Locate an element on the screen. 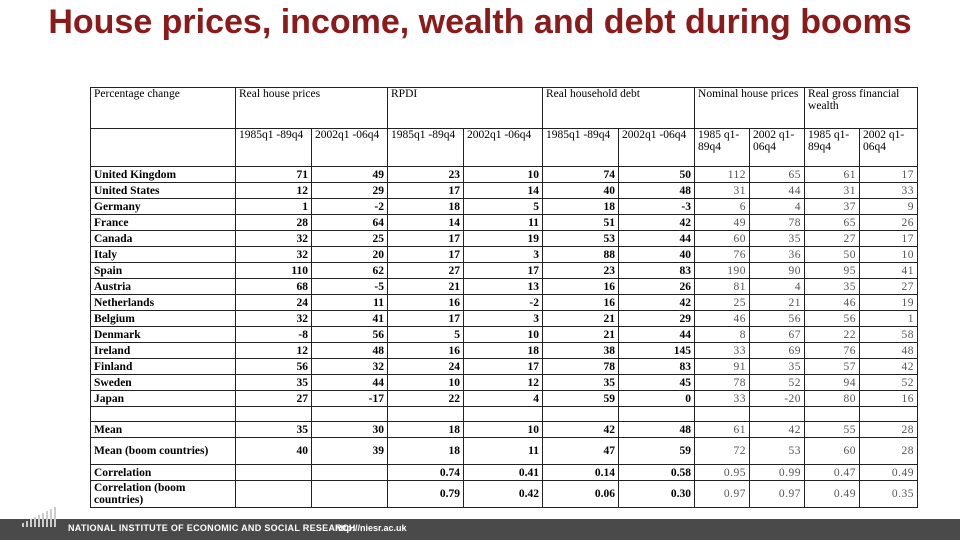 This screenshot has height=540, width=960. value-cell: 65 is located at coordinates (777, 174).